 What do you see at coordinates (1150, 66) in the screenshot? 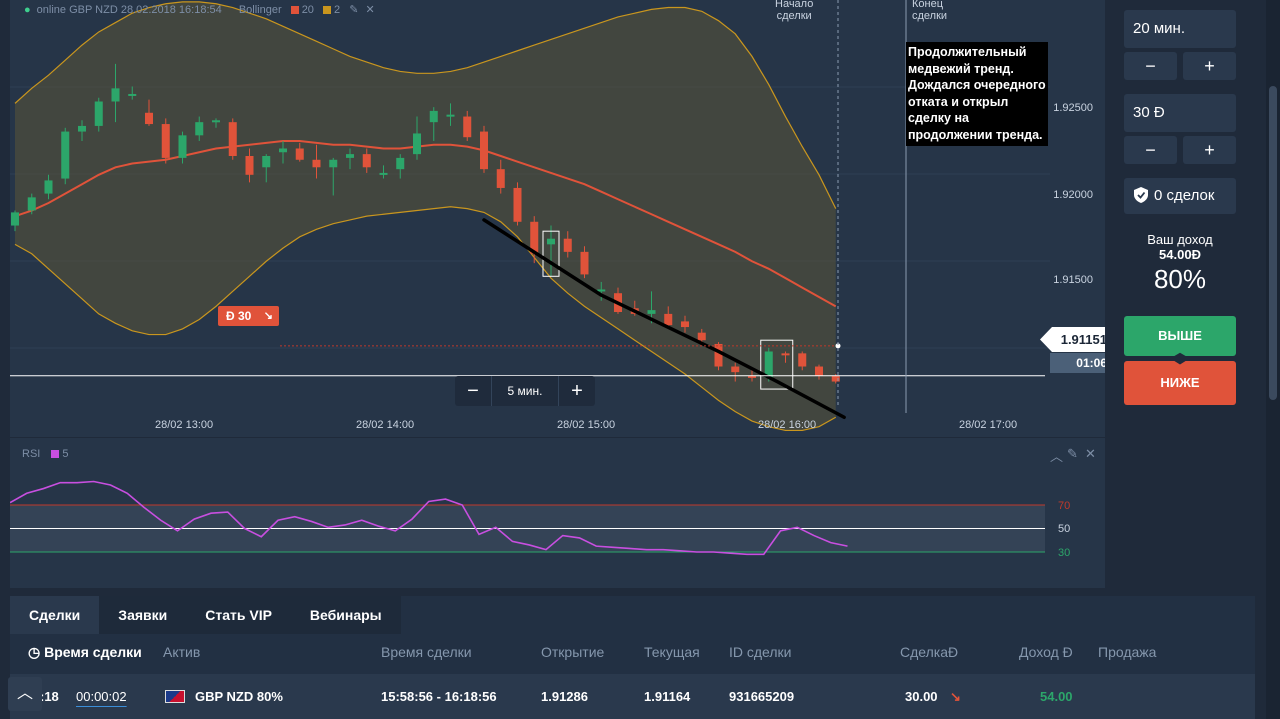
I see `duration-minus-button: −` at bounding box center [1150, 66].